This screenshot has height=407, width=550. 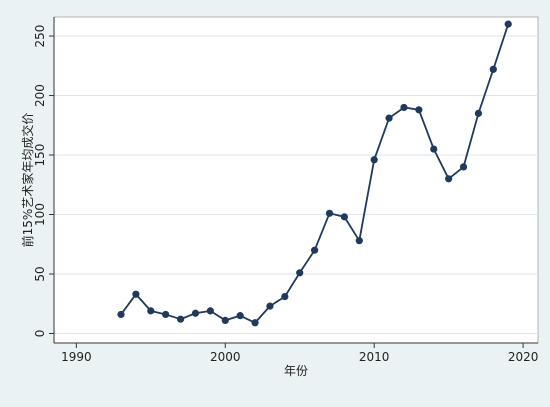 I want to click on y-tick-label: 150, so click(x=40, y=155).